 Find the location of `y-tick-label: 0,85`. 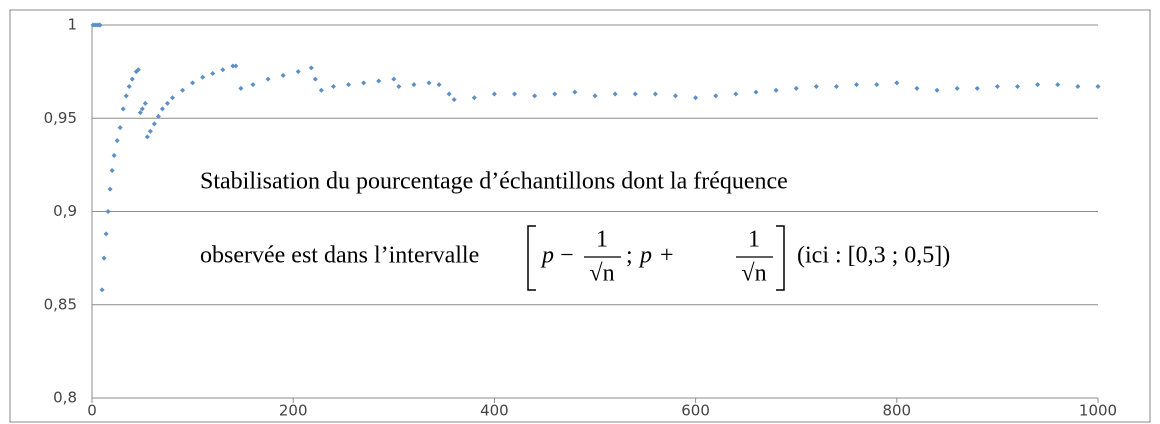

y-tick-label: 0,85 is located at coordinates (60, 304).